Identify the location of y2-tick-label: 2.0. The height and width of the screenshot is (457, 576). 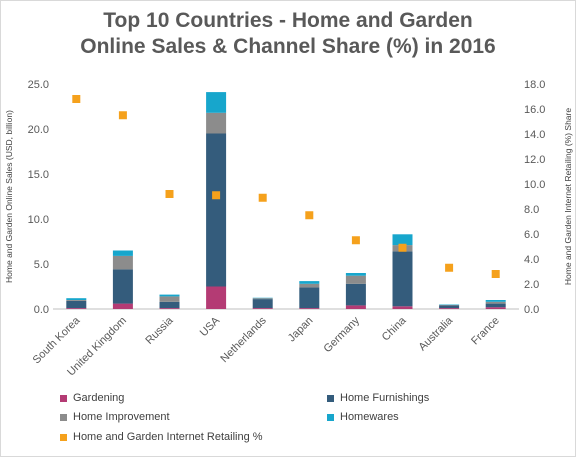
(531, 285).